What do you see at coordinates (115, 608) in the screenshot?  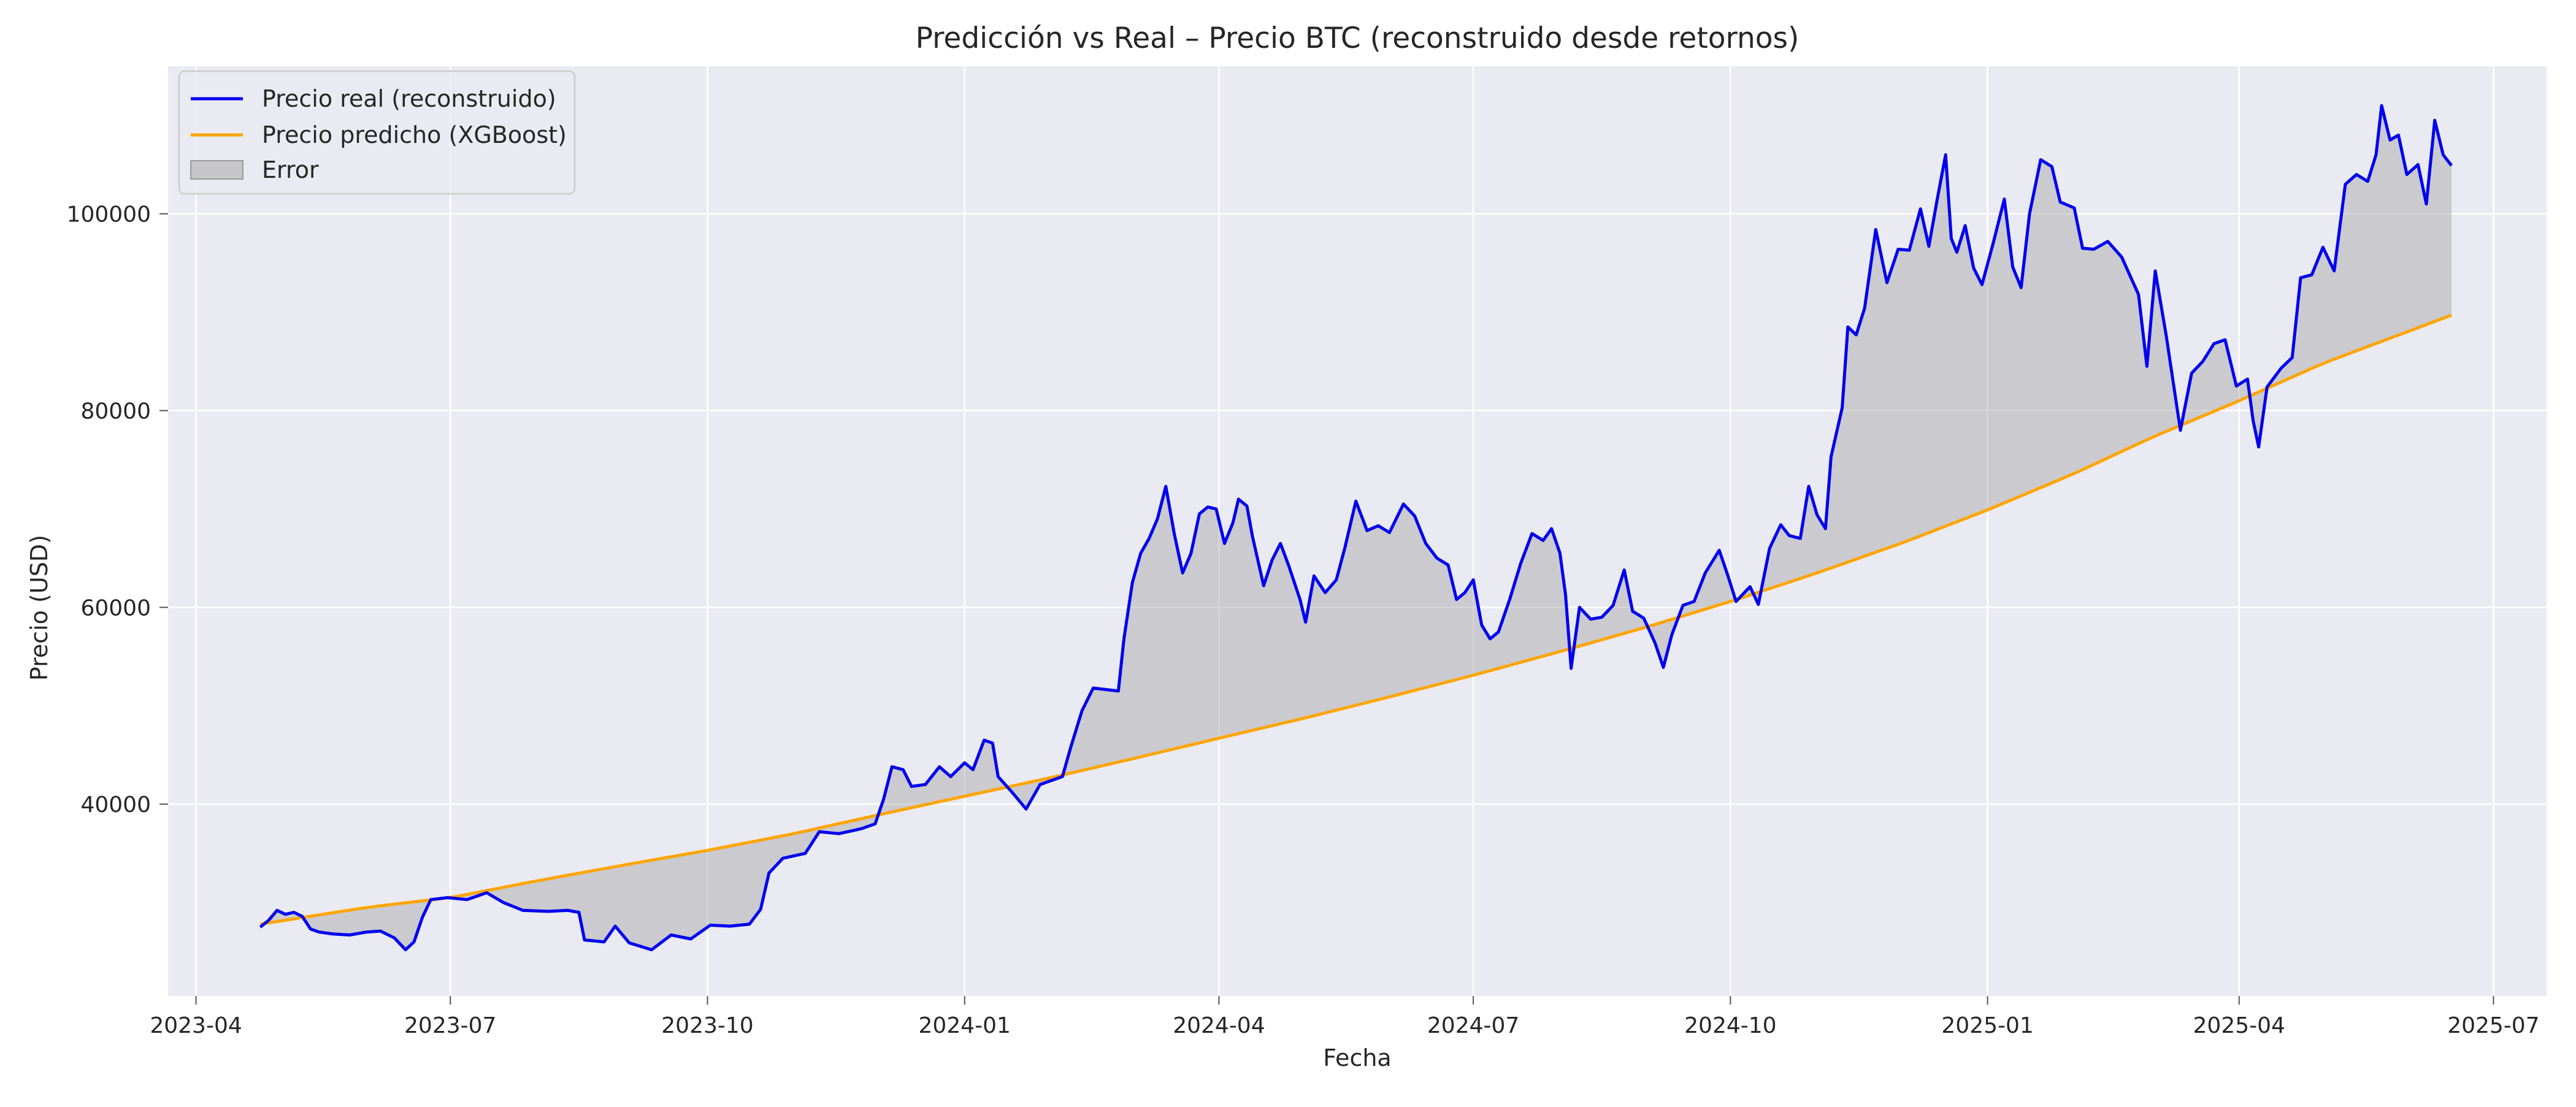 I see `y-tick-label: 60000` at bounding box center [115, 608].